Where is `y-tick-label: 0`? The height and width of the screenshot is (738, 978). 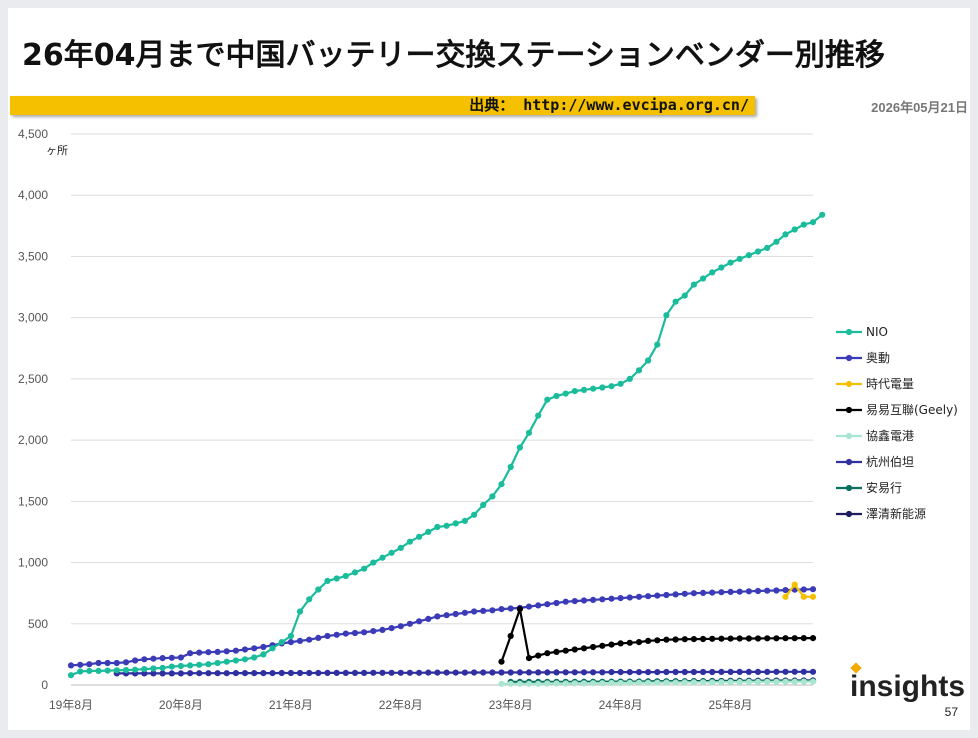 y-tick-label: 0 is located at coordinates (44, 685).